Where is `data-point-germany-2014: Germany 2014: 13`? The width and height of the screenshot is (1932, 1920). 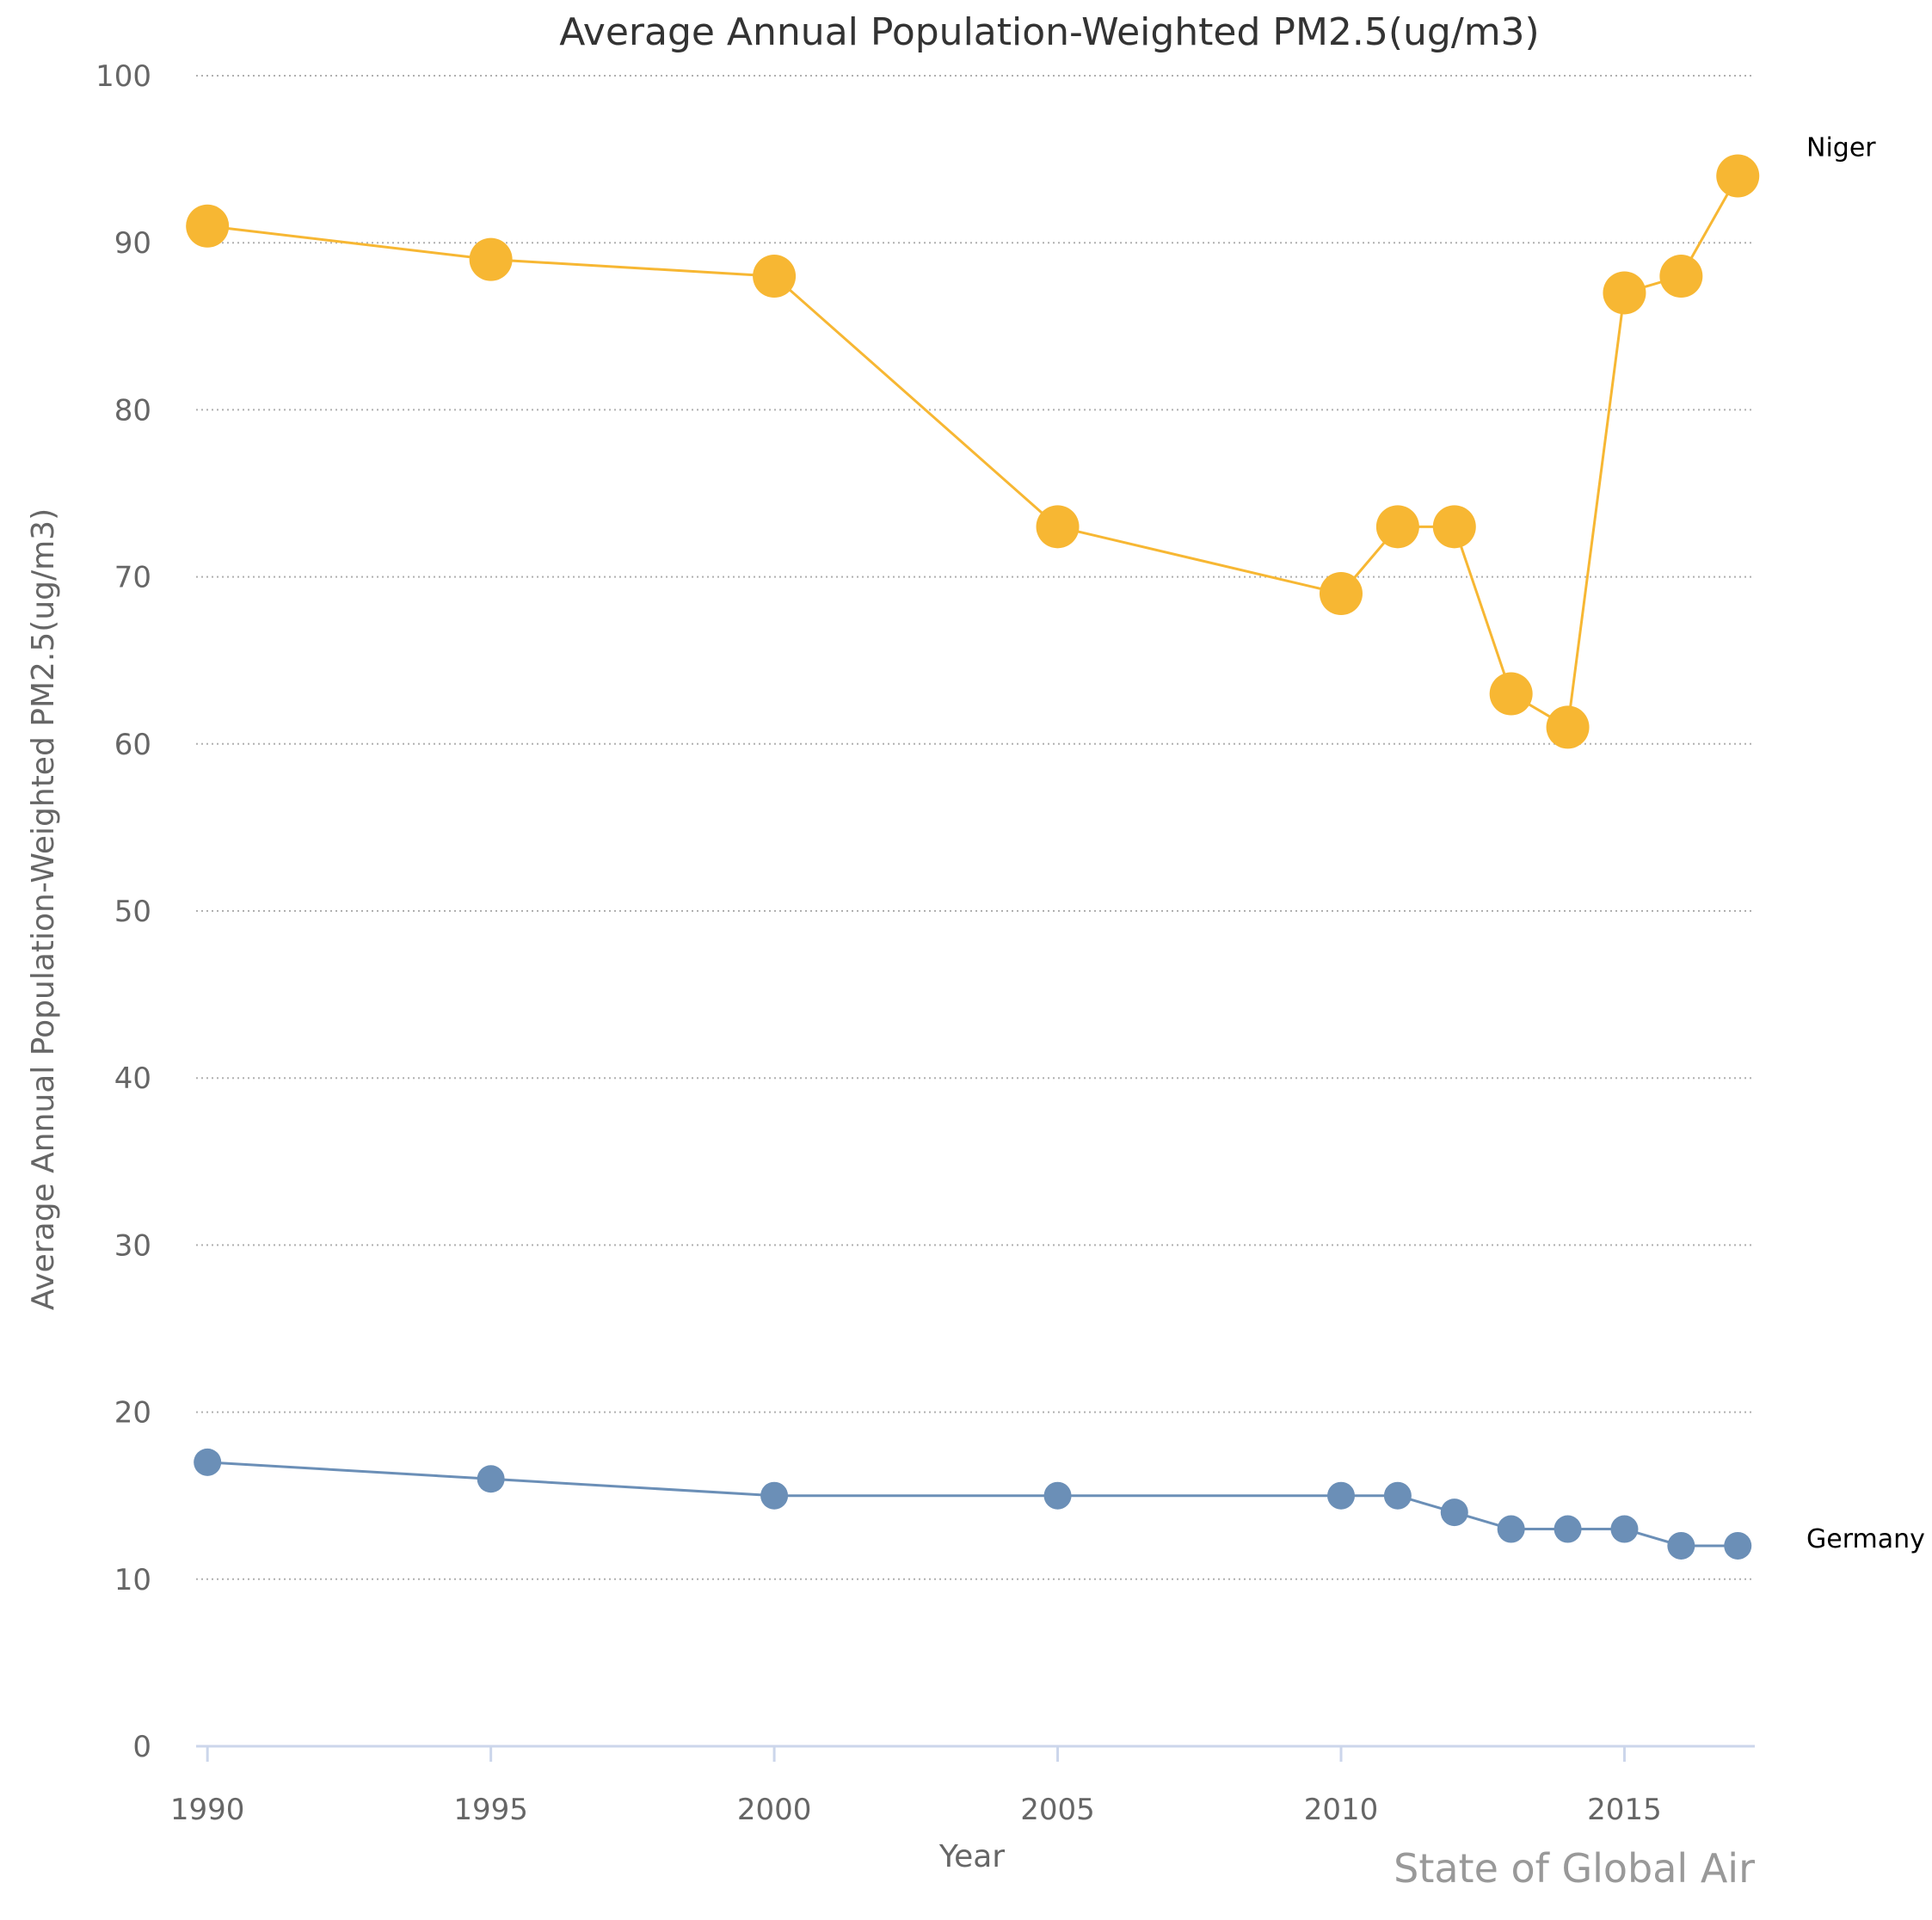
data-point-germany-2014: Germany 2014: 13 is located at coordinates (1568, 1529).